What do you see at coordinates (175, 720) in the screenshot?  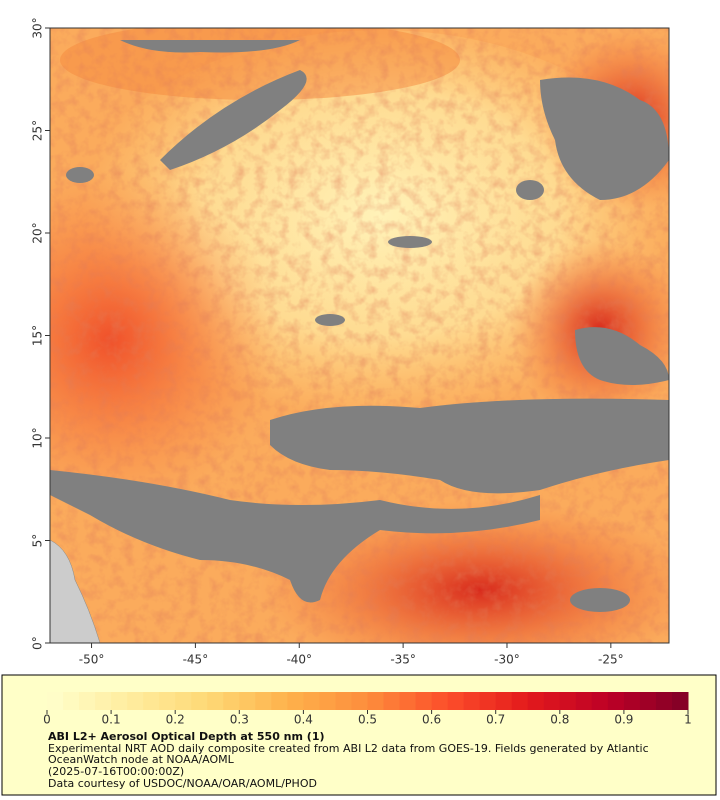 I see `colorbar-tick-label: 0.2` at bounding box center [175, 720].